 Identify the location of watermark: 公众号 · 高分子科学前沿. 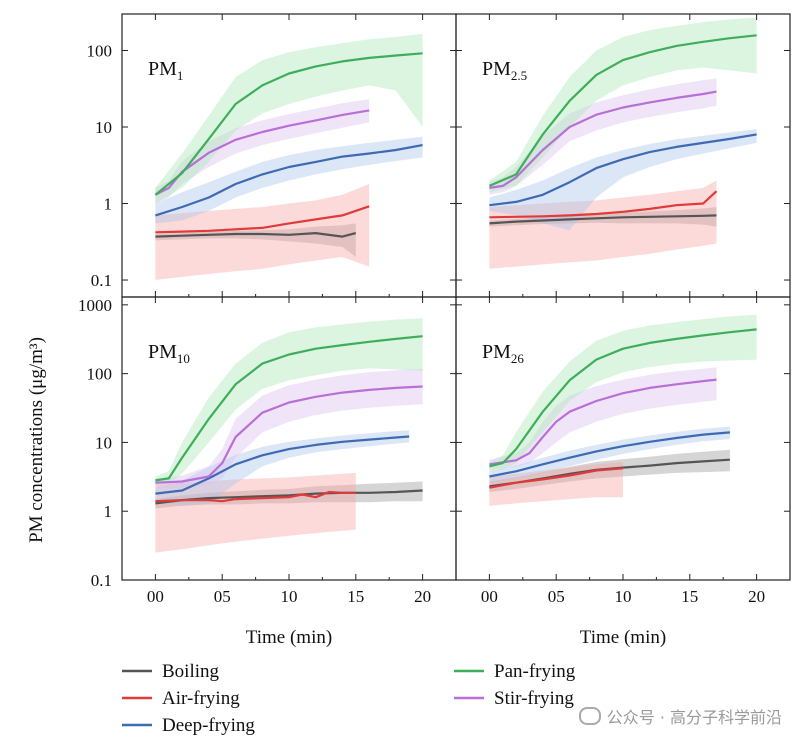
(680, 716).